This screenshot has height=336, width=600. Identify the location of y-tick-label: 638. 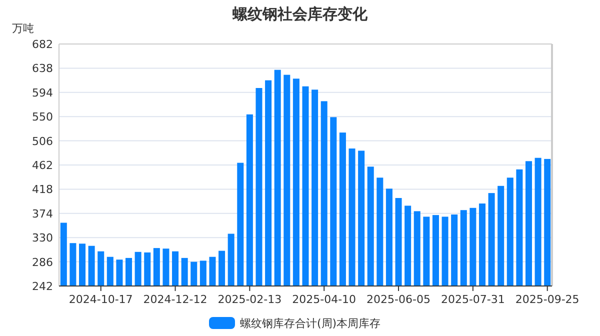
(42, 69).